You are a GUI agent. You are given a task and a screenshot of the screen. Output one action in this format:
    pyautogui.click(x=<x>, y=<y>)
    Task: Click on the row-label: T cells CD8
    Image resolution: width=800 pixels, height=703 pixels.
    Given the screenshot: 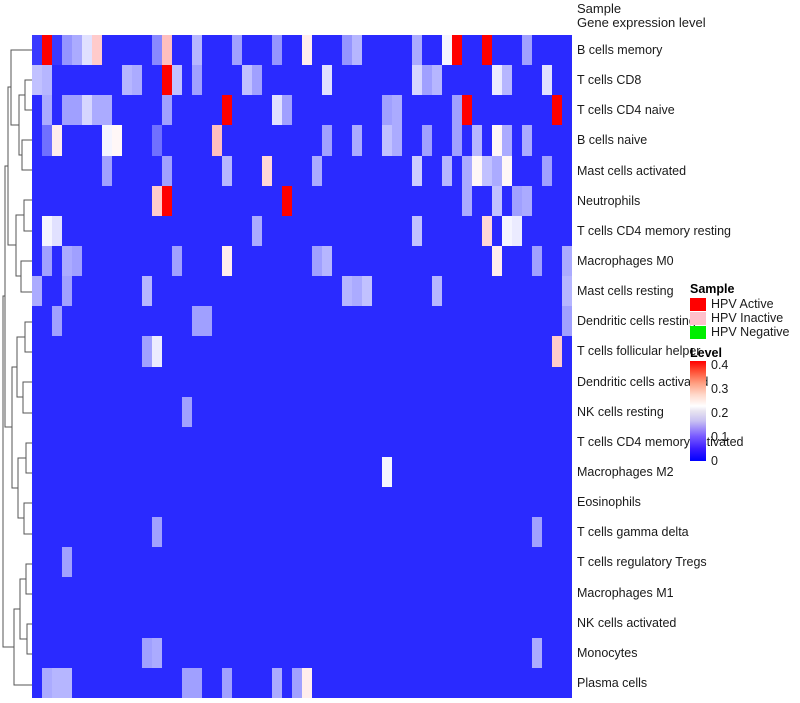 What is the action you would take?
    pyautogui.click(x=609, y=80)
    